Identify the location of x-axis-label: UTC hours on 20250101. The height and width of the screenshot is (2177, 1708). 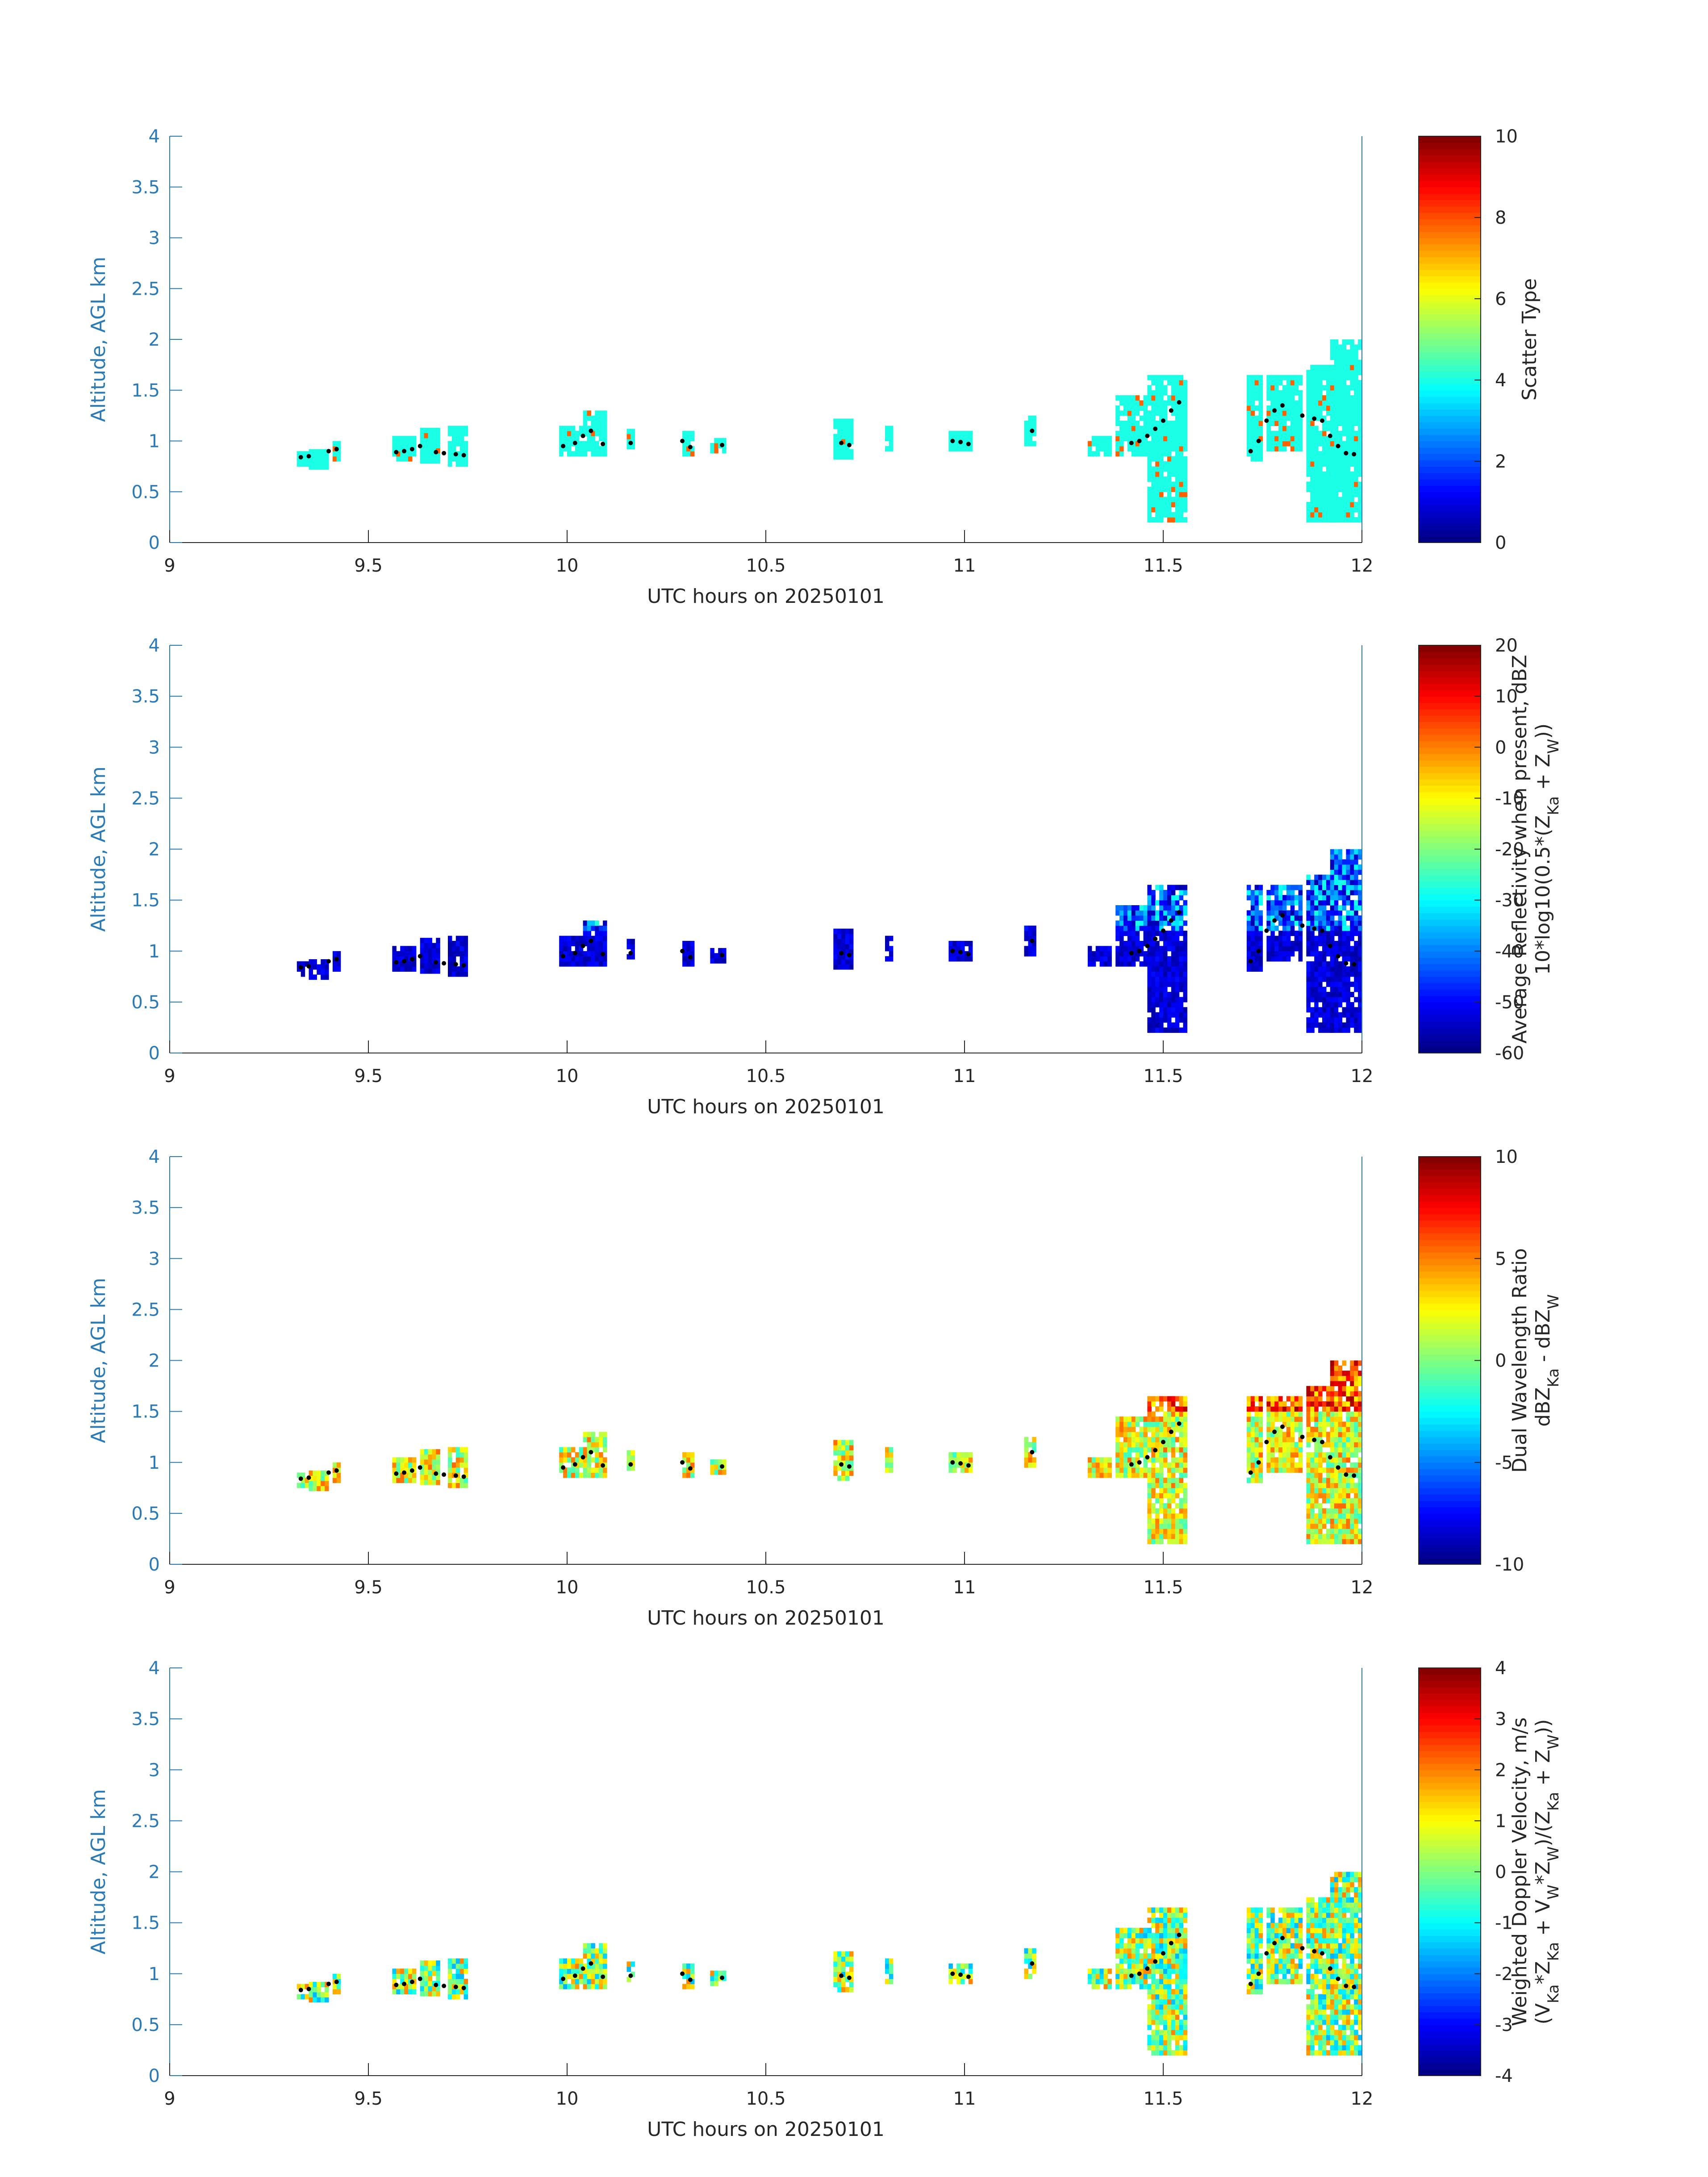
(766, 1106).